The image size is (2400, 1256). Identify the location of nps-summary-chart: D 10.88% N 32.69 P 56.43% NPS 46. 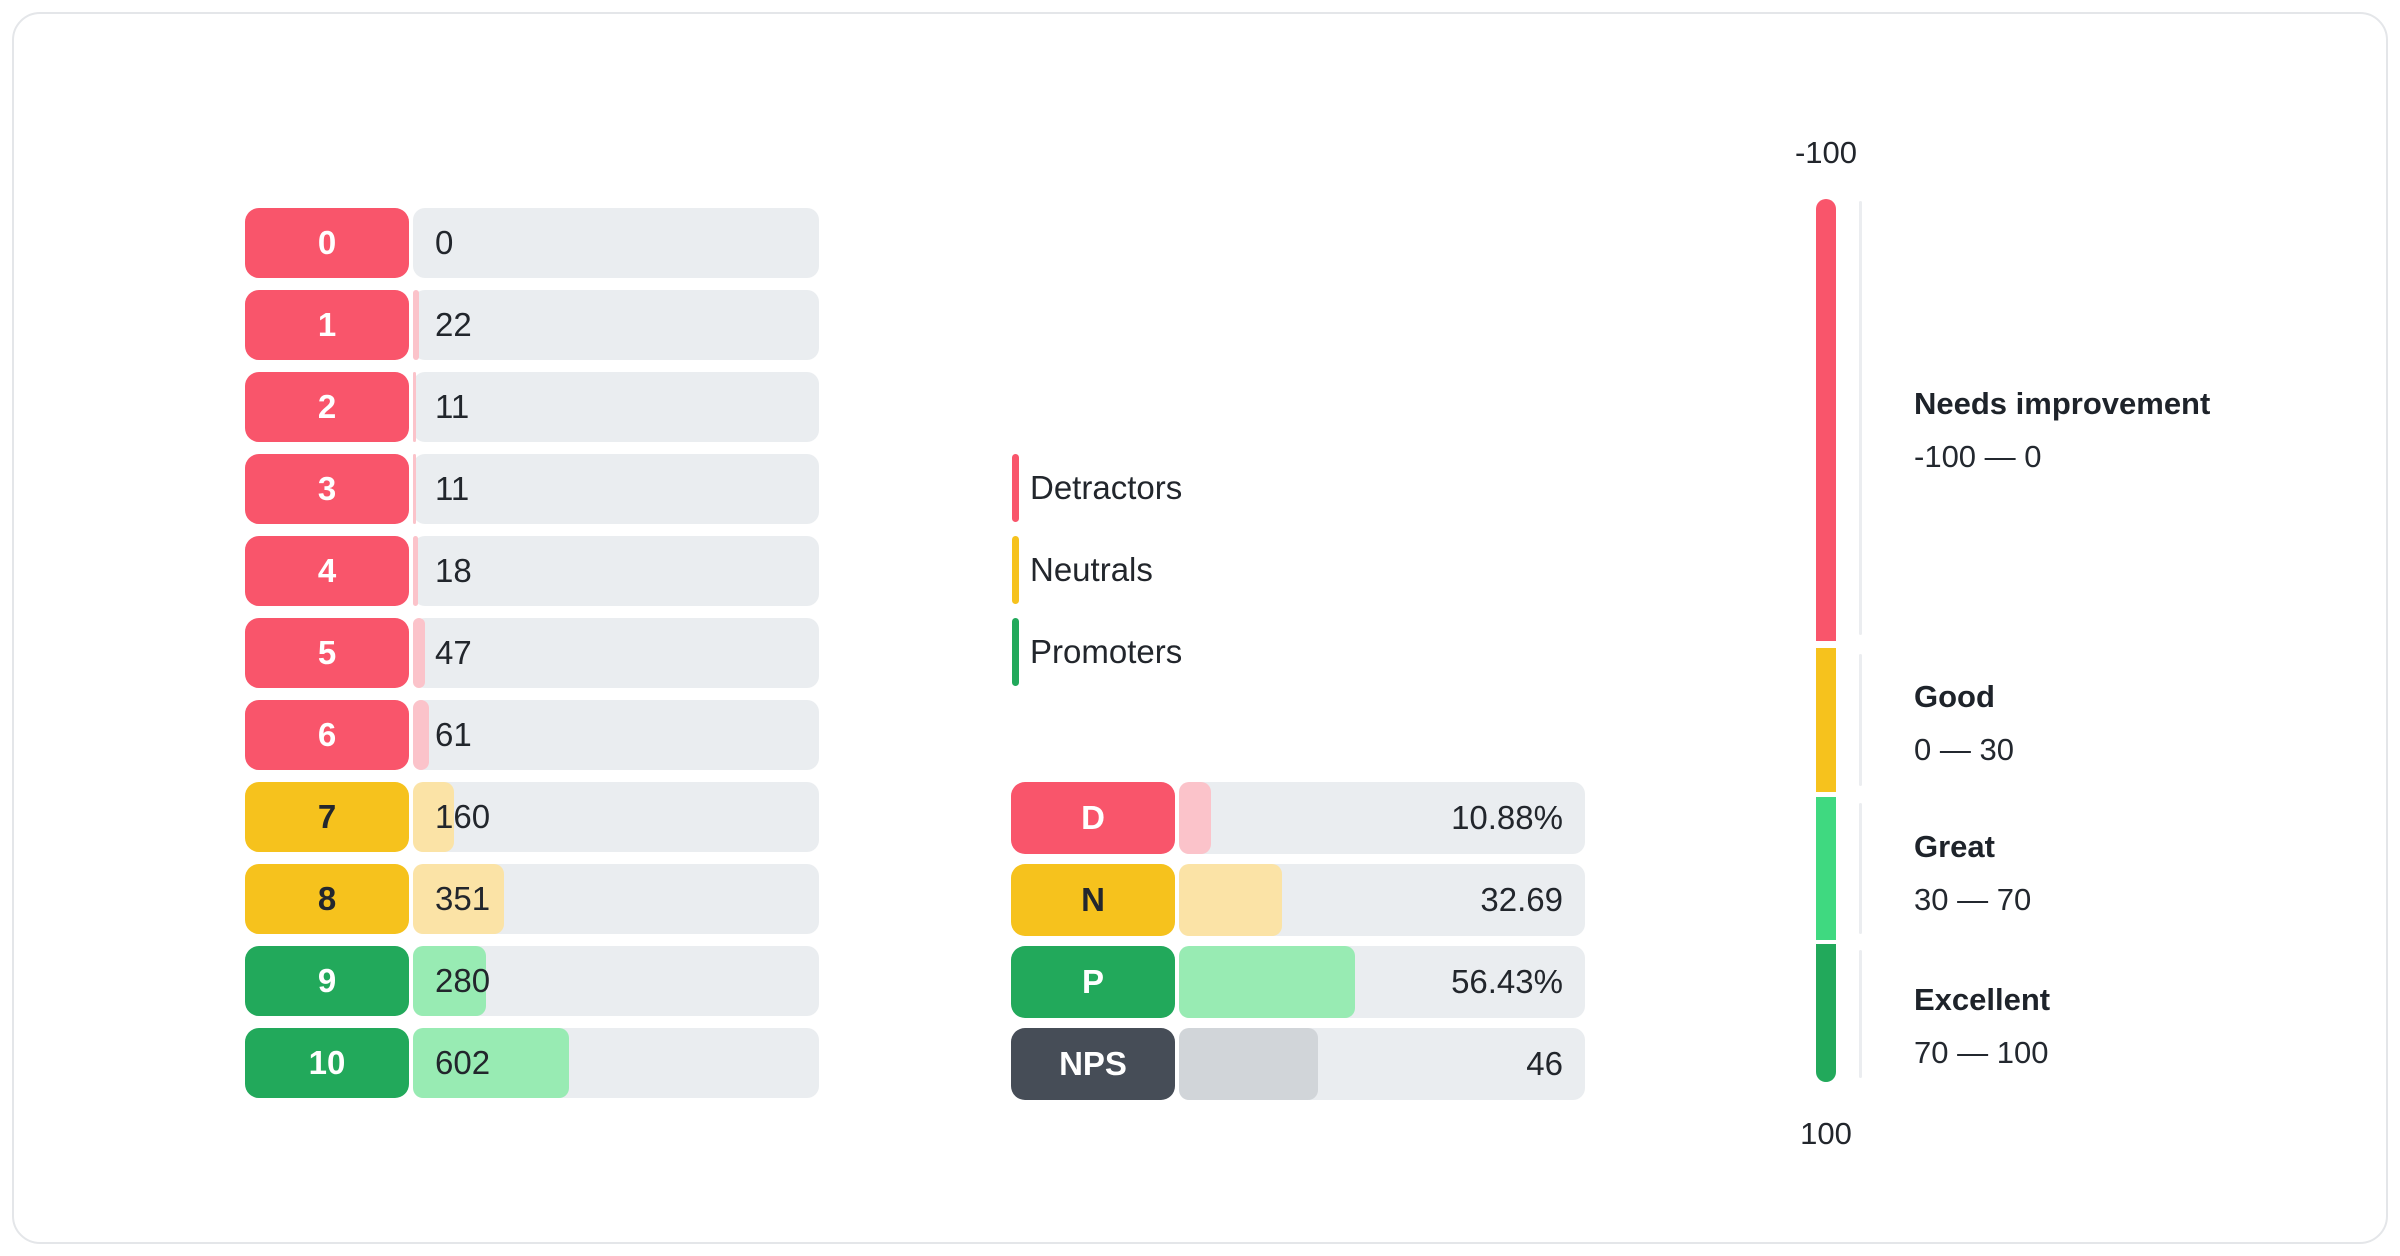
(1298, 946).